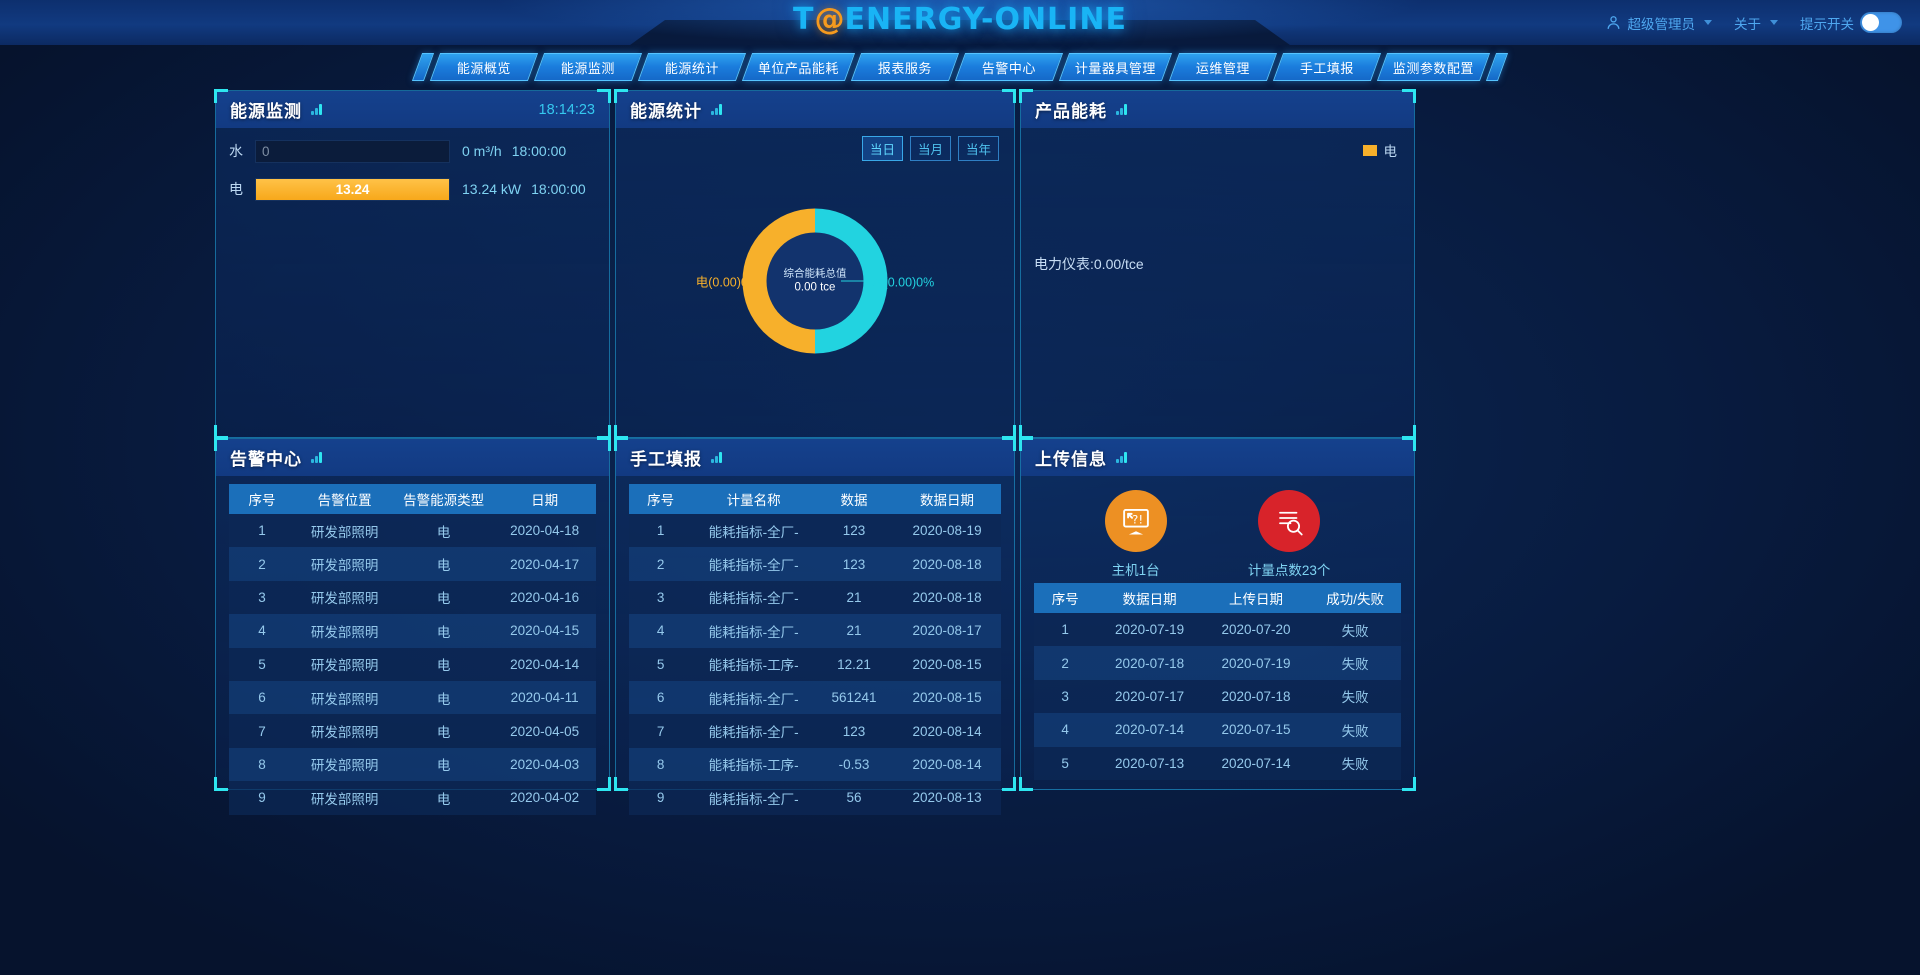  I want to click on nav-label: 监测参数配置, so click(1433, 68).